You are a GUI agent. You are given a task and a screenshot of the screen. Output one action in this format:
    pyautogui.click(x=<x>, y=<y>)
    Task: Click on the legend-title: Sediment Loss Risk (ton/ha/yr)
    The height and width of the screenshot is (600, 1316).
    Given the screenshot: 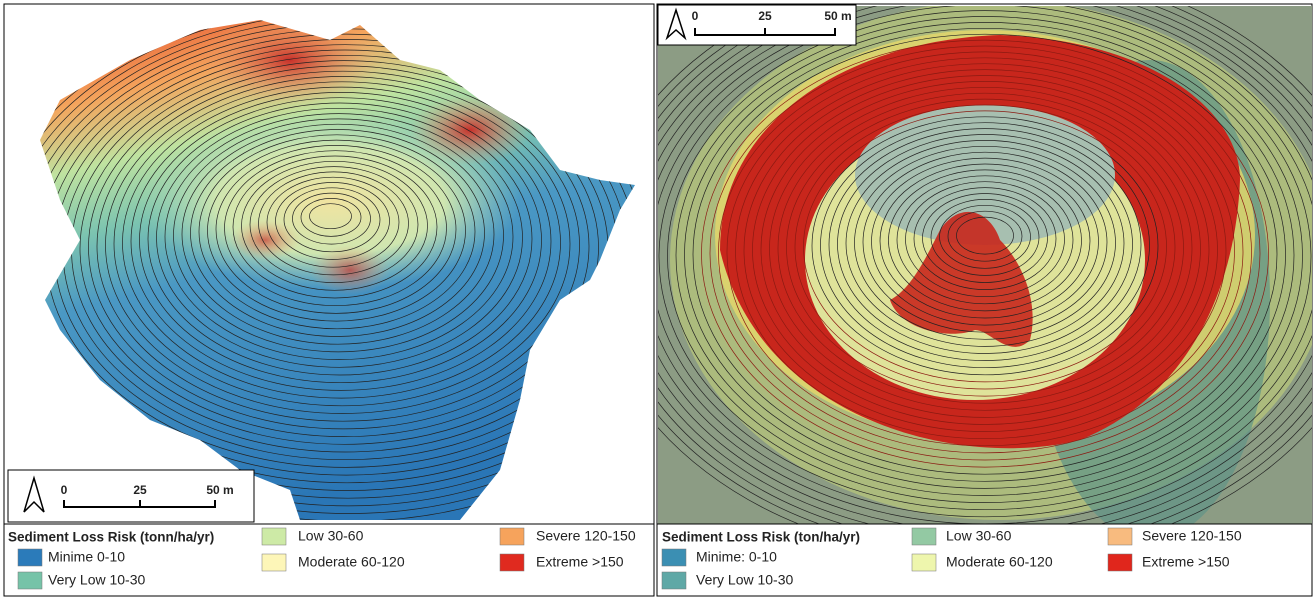 What is the action you would take?
    pyautogui.click(x=761, y=537)
    